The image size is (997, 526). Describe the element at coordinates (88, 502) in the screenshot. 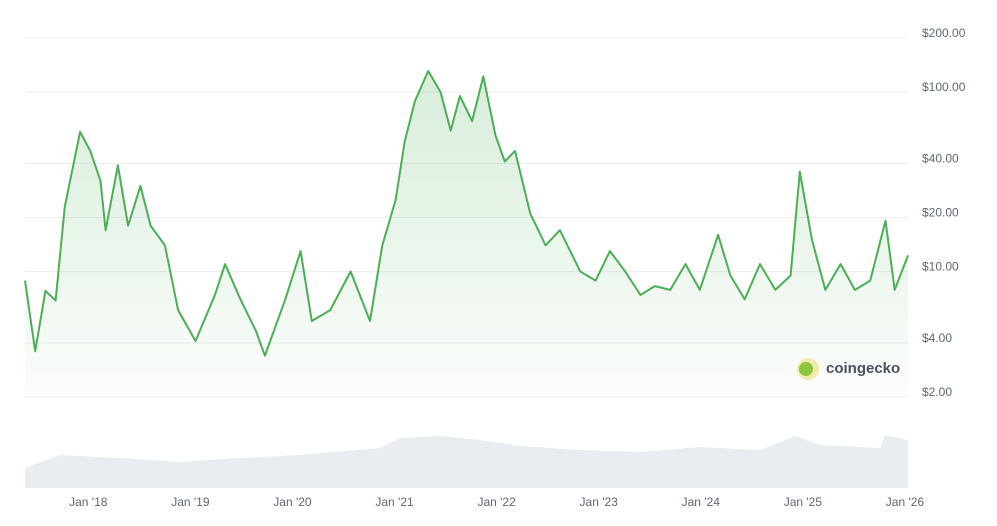

I see `x-tick-label: Jan '18` at that location.